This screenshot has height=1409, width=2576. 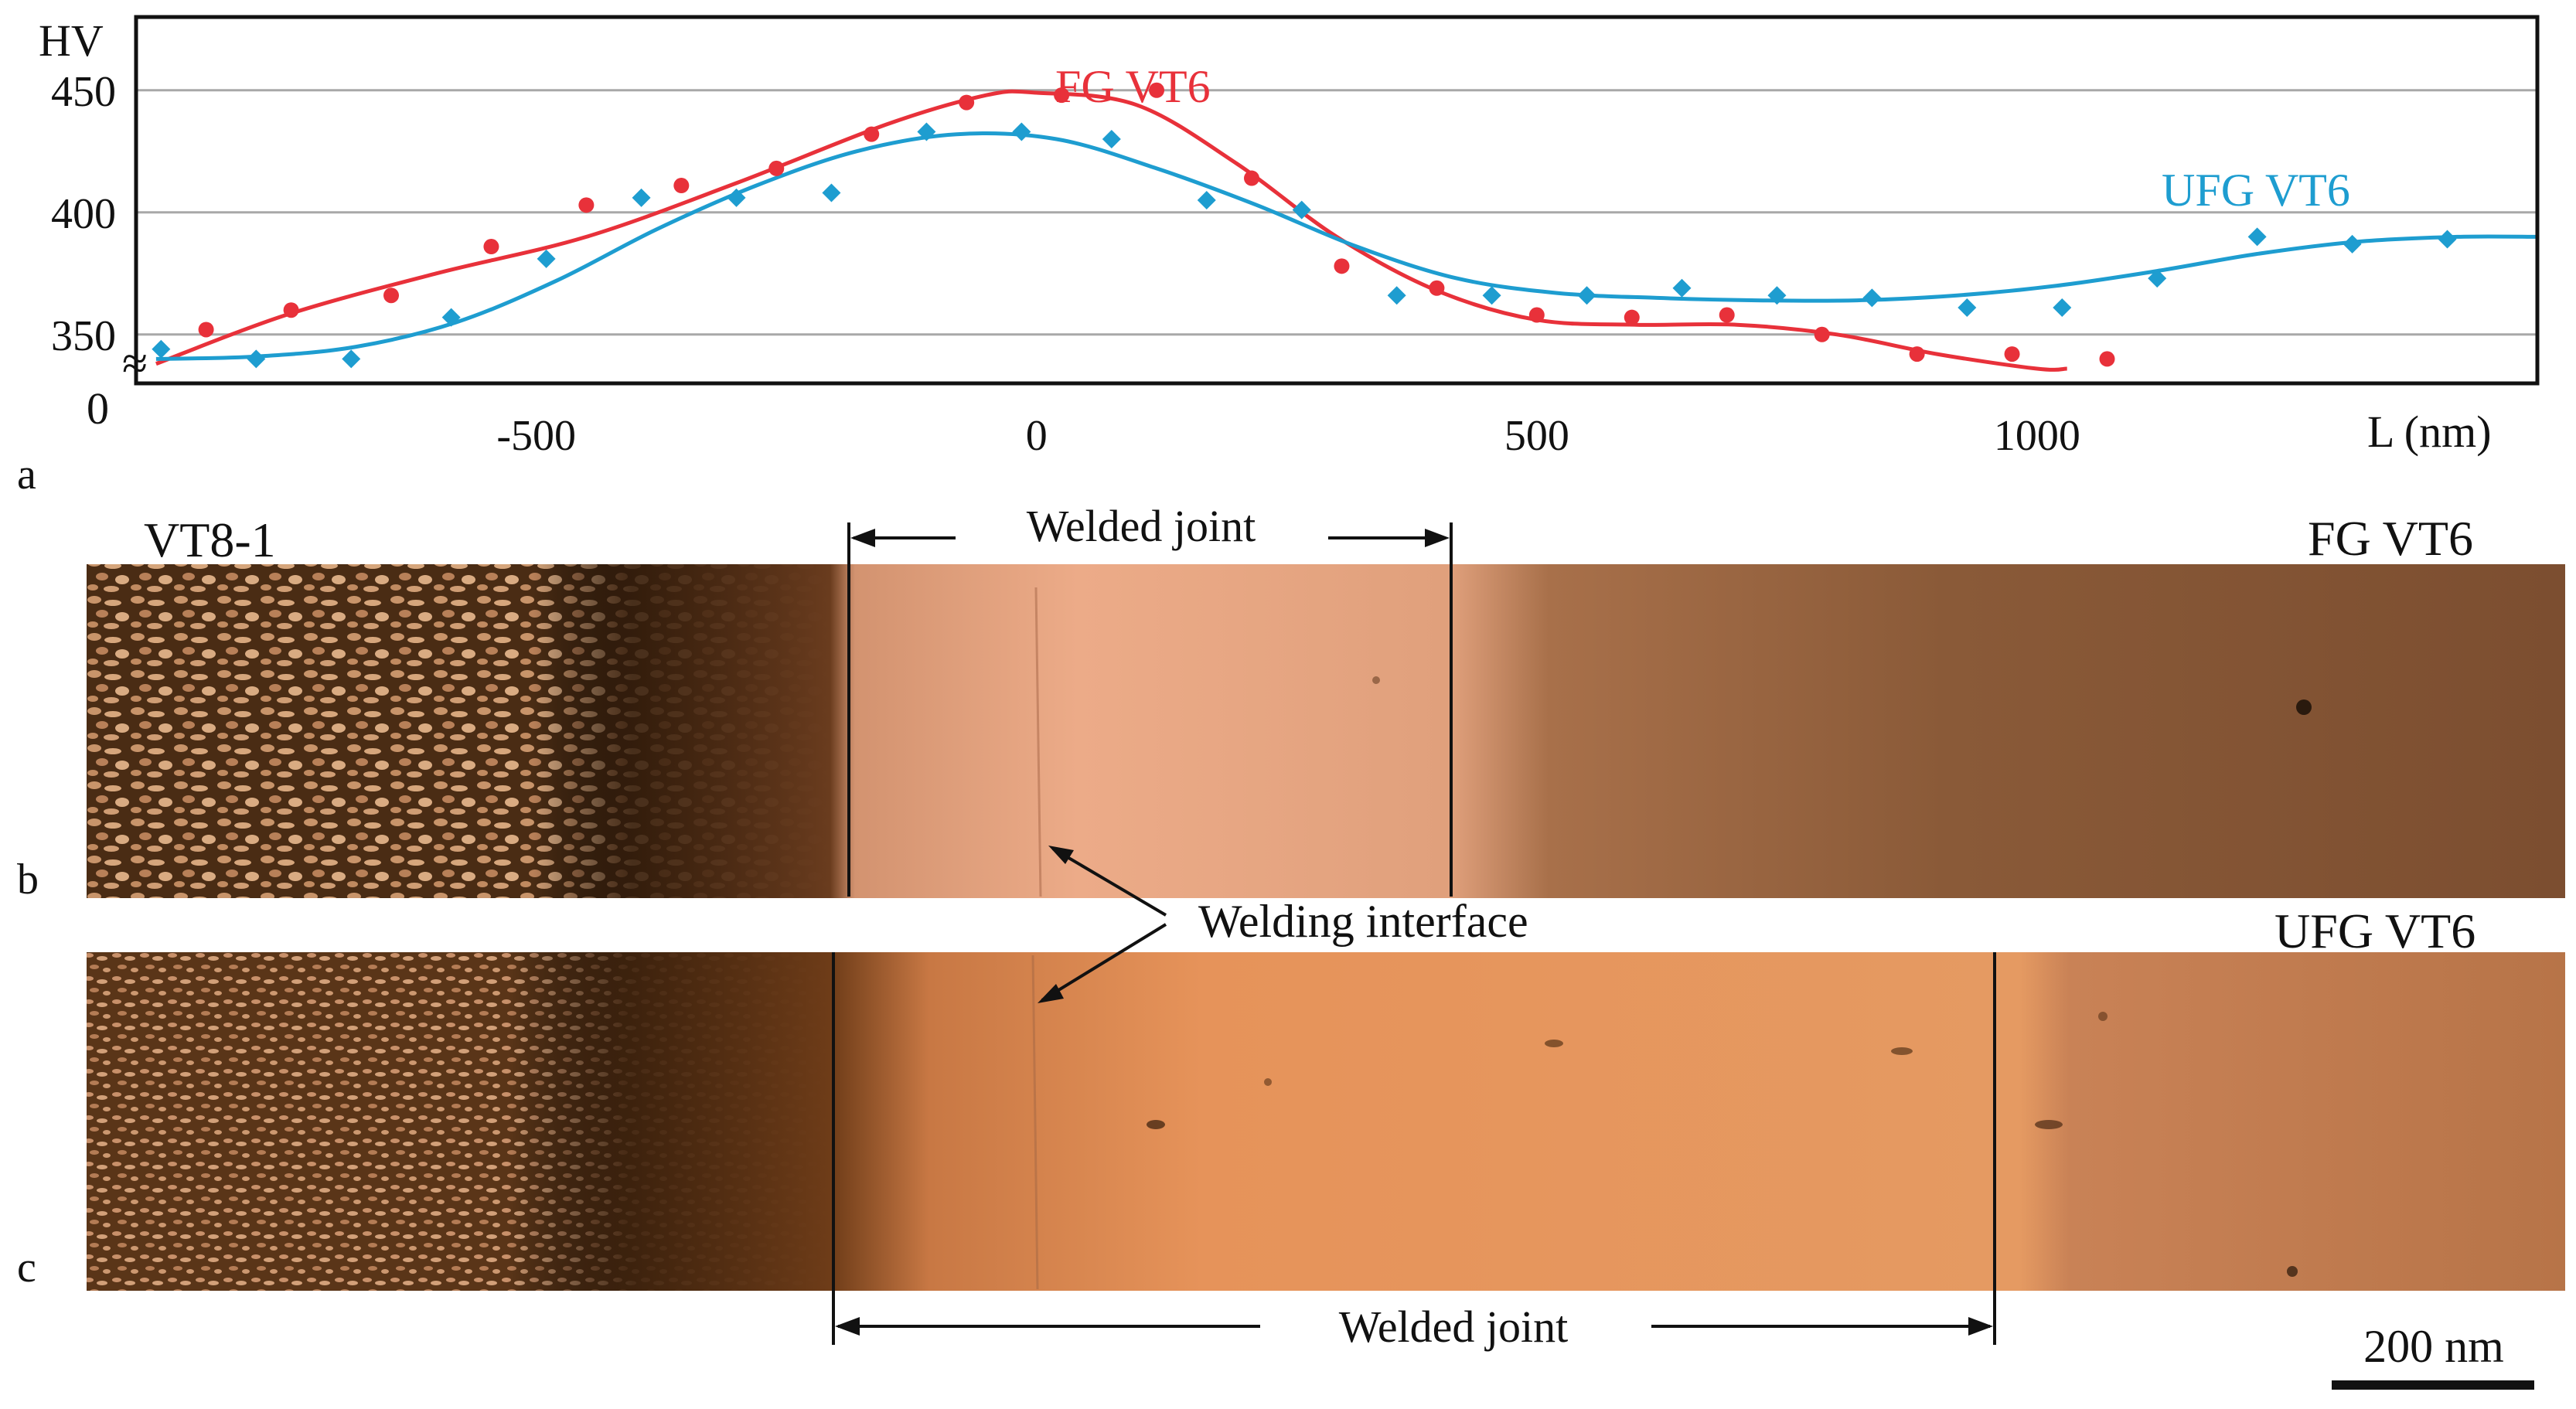 I want to click on legend-ufg-vt6: UFG VT6, so click(x=2256, y=190).